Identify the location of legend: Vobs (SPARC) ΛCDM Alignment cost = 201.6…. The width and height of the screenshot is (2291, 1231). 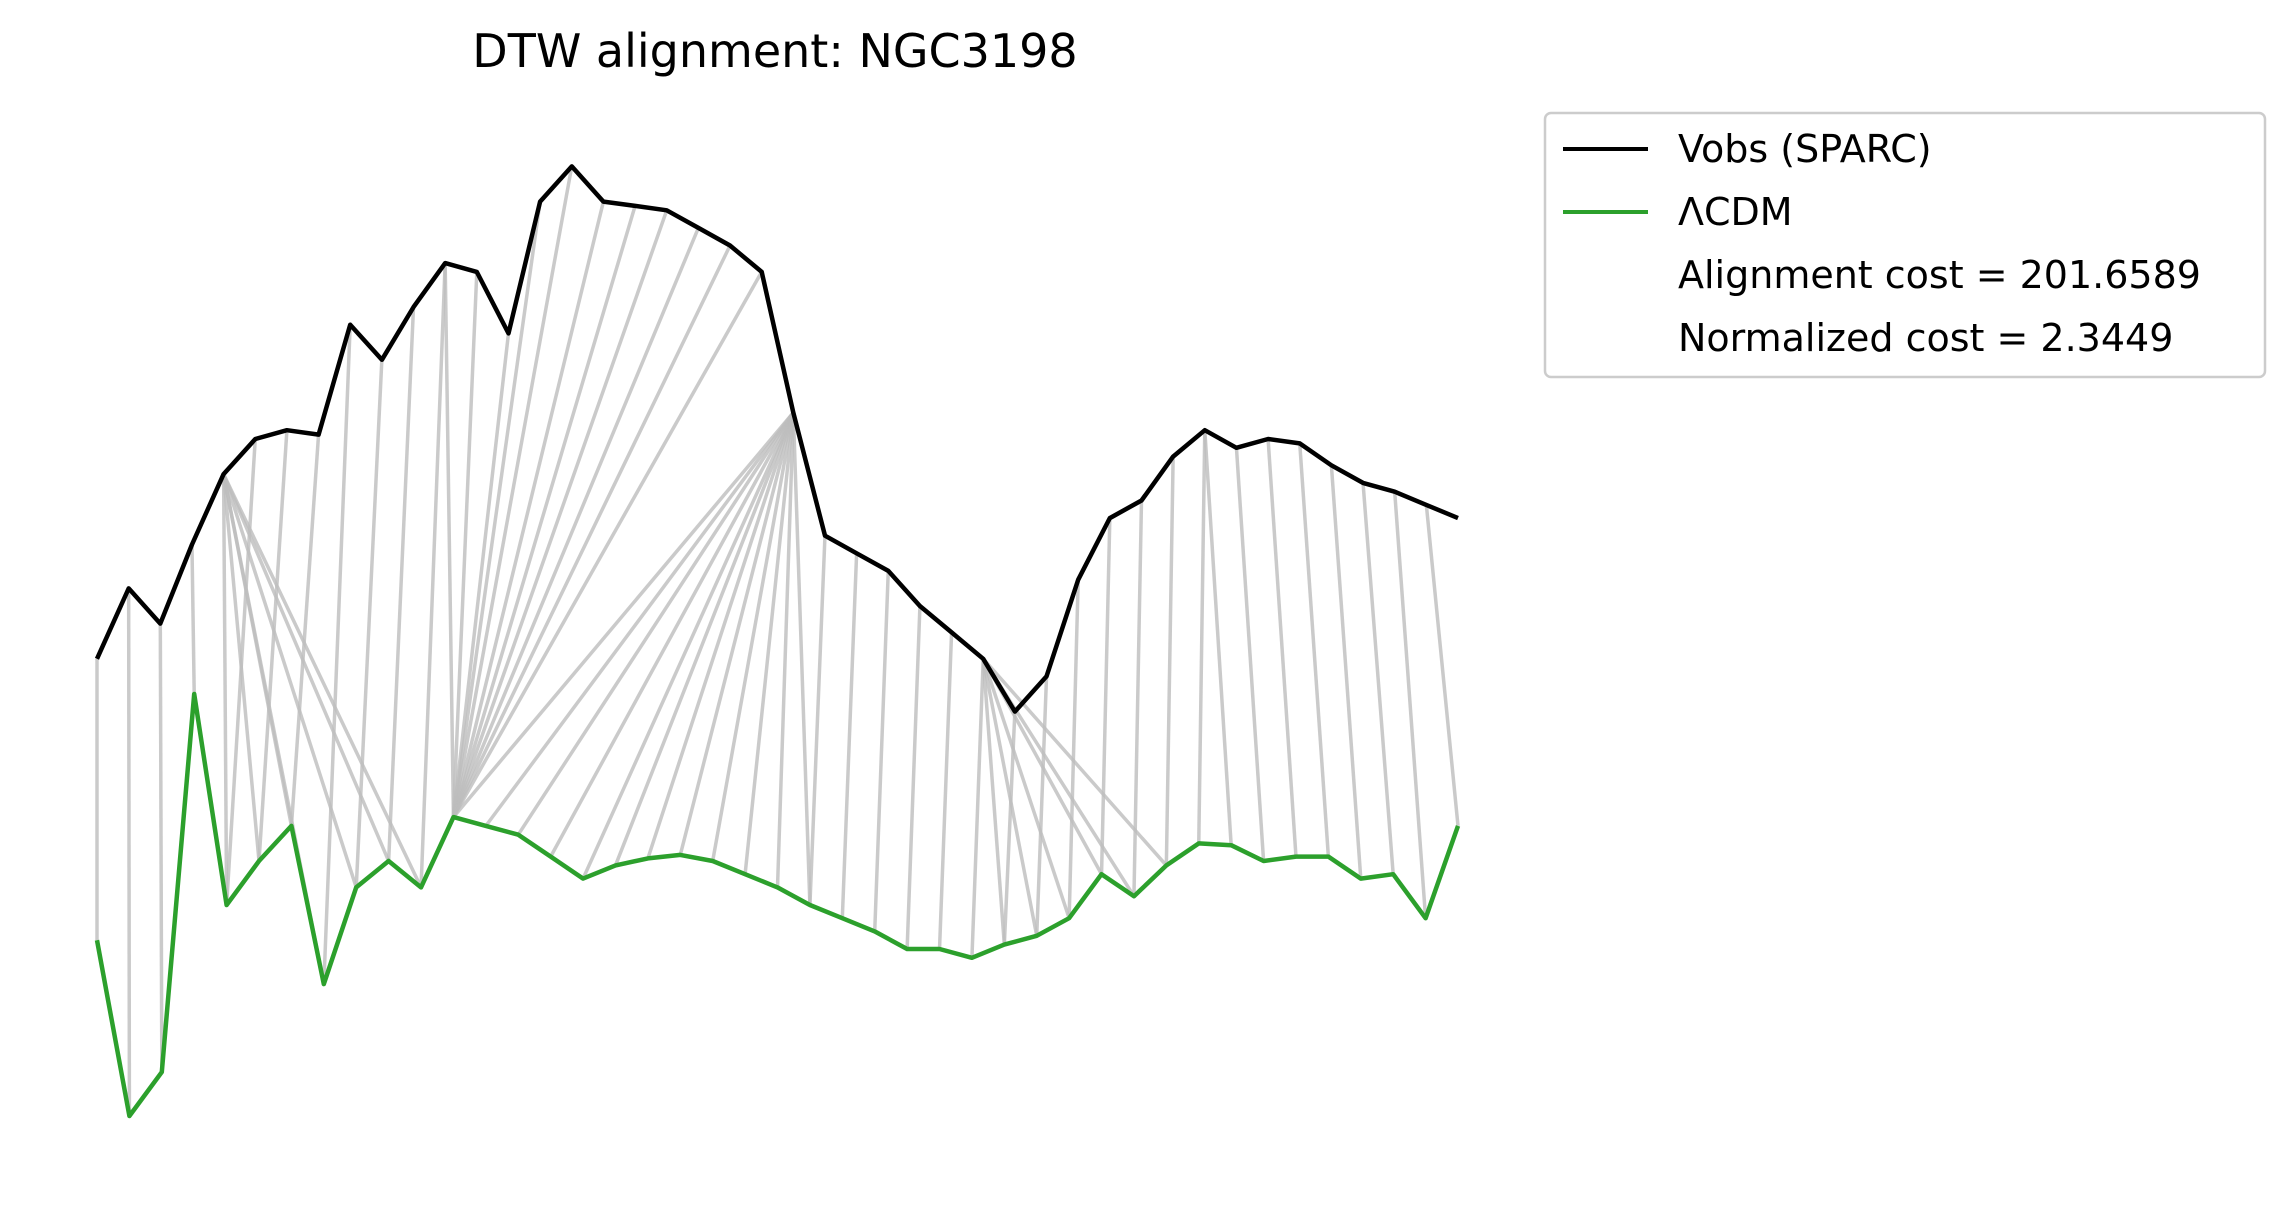
(1905, 245).